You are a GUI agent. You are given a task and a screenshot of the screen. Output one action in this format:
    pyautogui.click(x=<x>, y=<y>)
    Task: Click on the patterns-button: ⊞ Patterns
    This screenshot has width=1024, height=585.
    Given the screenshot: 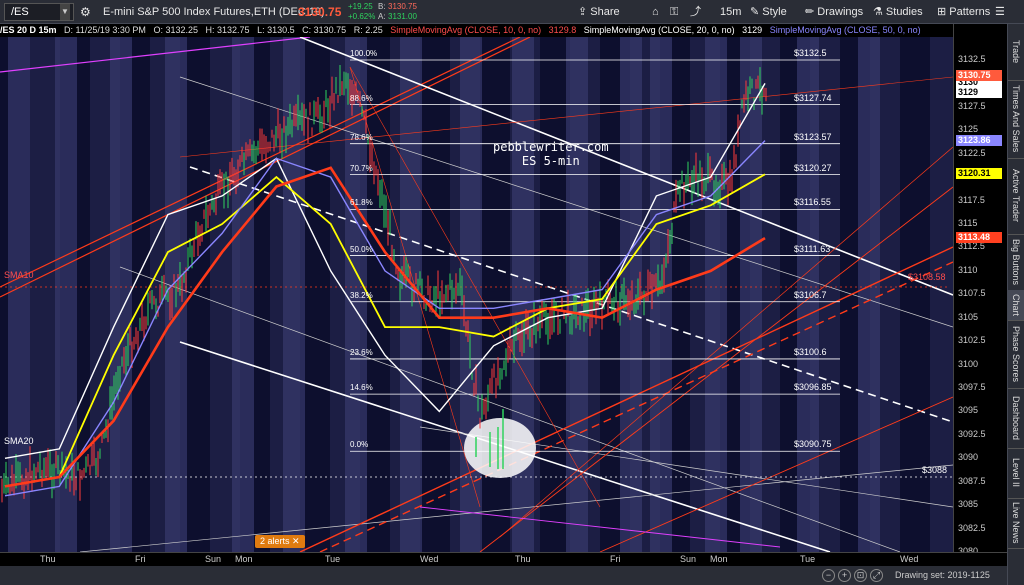 What is the action you would take?
    pyautogui.click(x=964, y=12)
    